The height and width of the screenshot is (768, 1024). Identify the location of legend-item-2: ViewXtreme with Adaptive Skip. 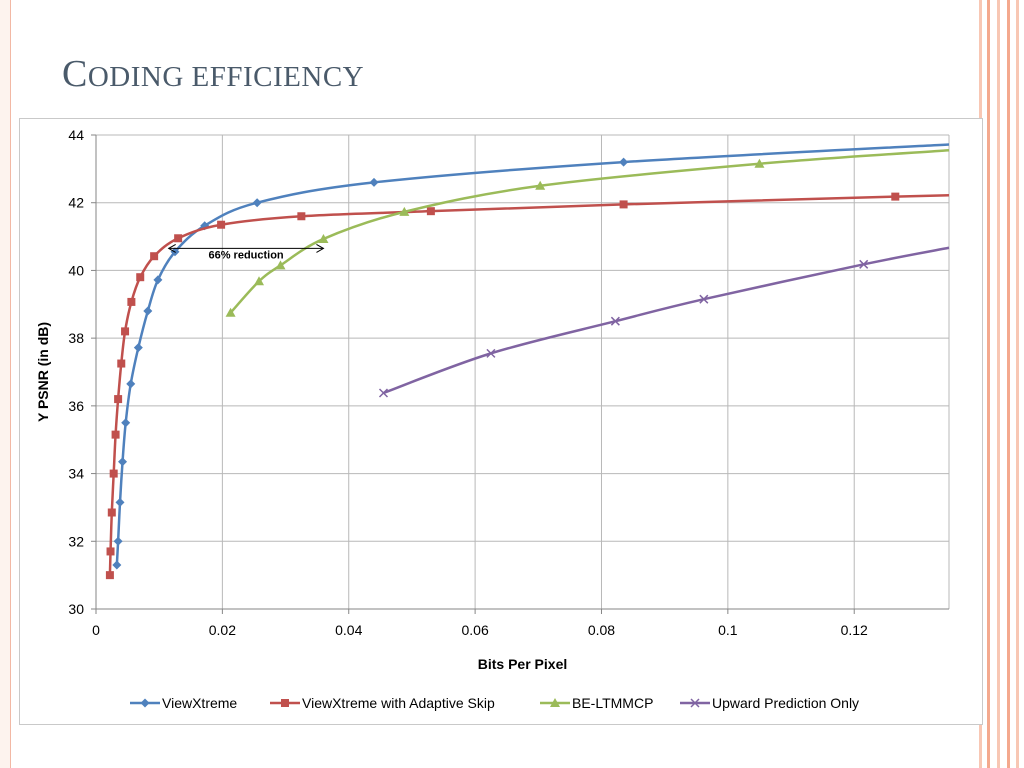
(382, 703).